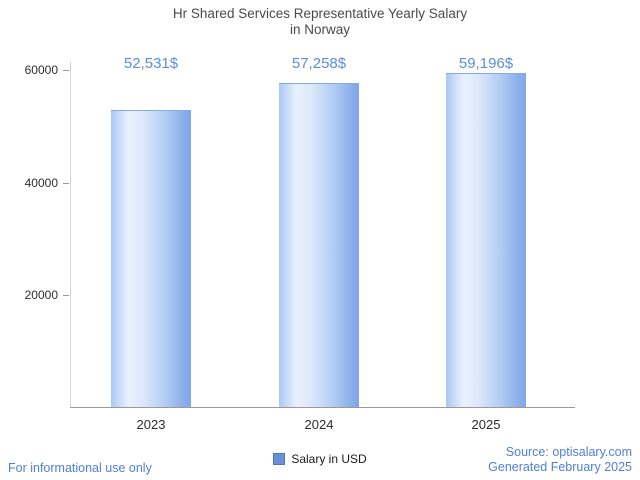  Describe the element at coordinates (560, 467) in the screenshot. I see `generated-date: Generated February 2025` at that location.